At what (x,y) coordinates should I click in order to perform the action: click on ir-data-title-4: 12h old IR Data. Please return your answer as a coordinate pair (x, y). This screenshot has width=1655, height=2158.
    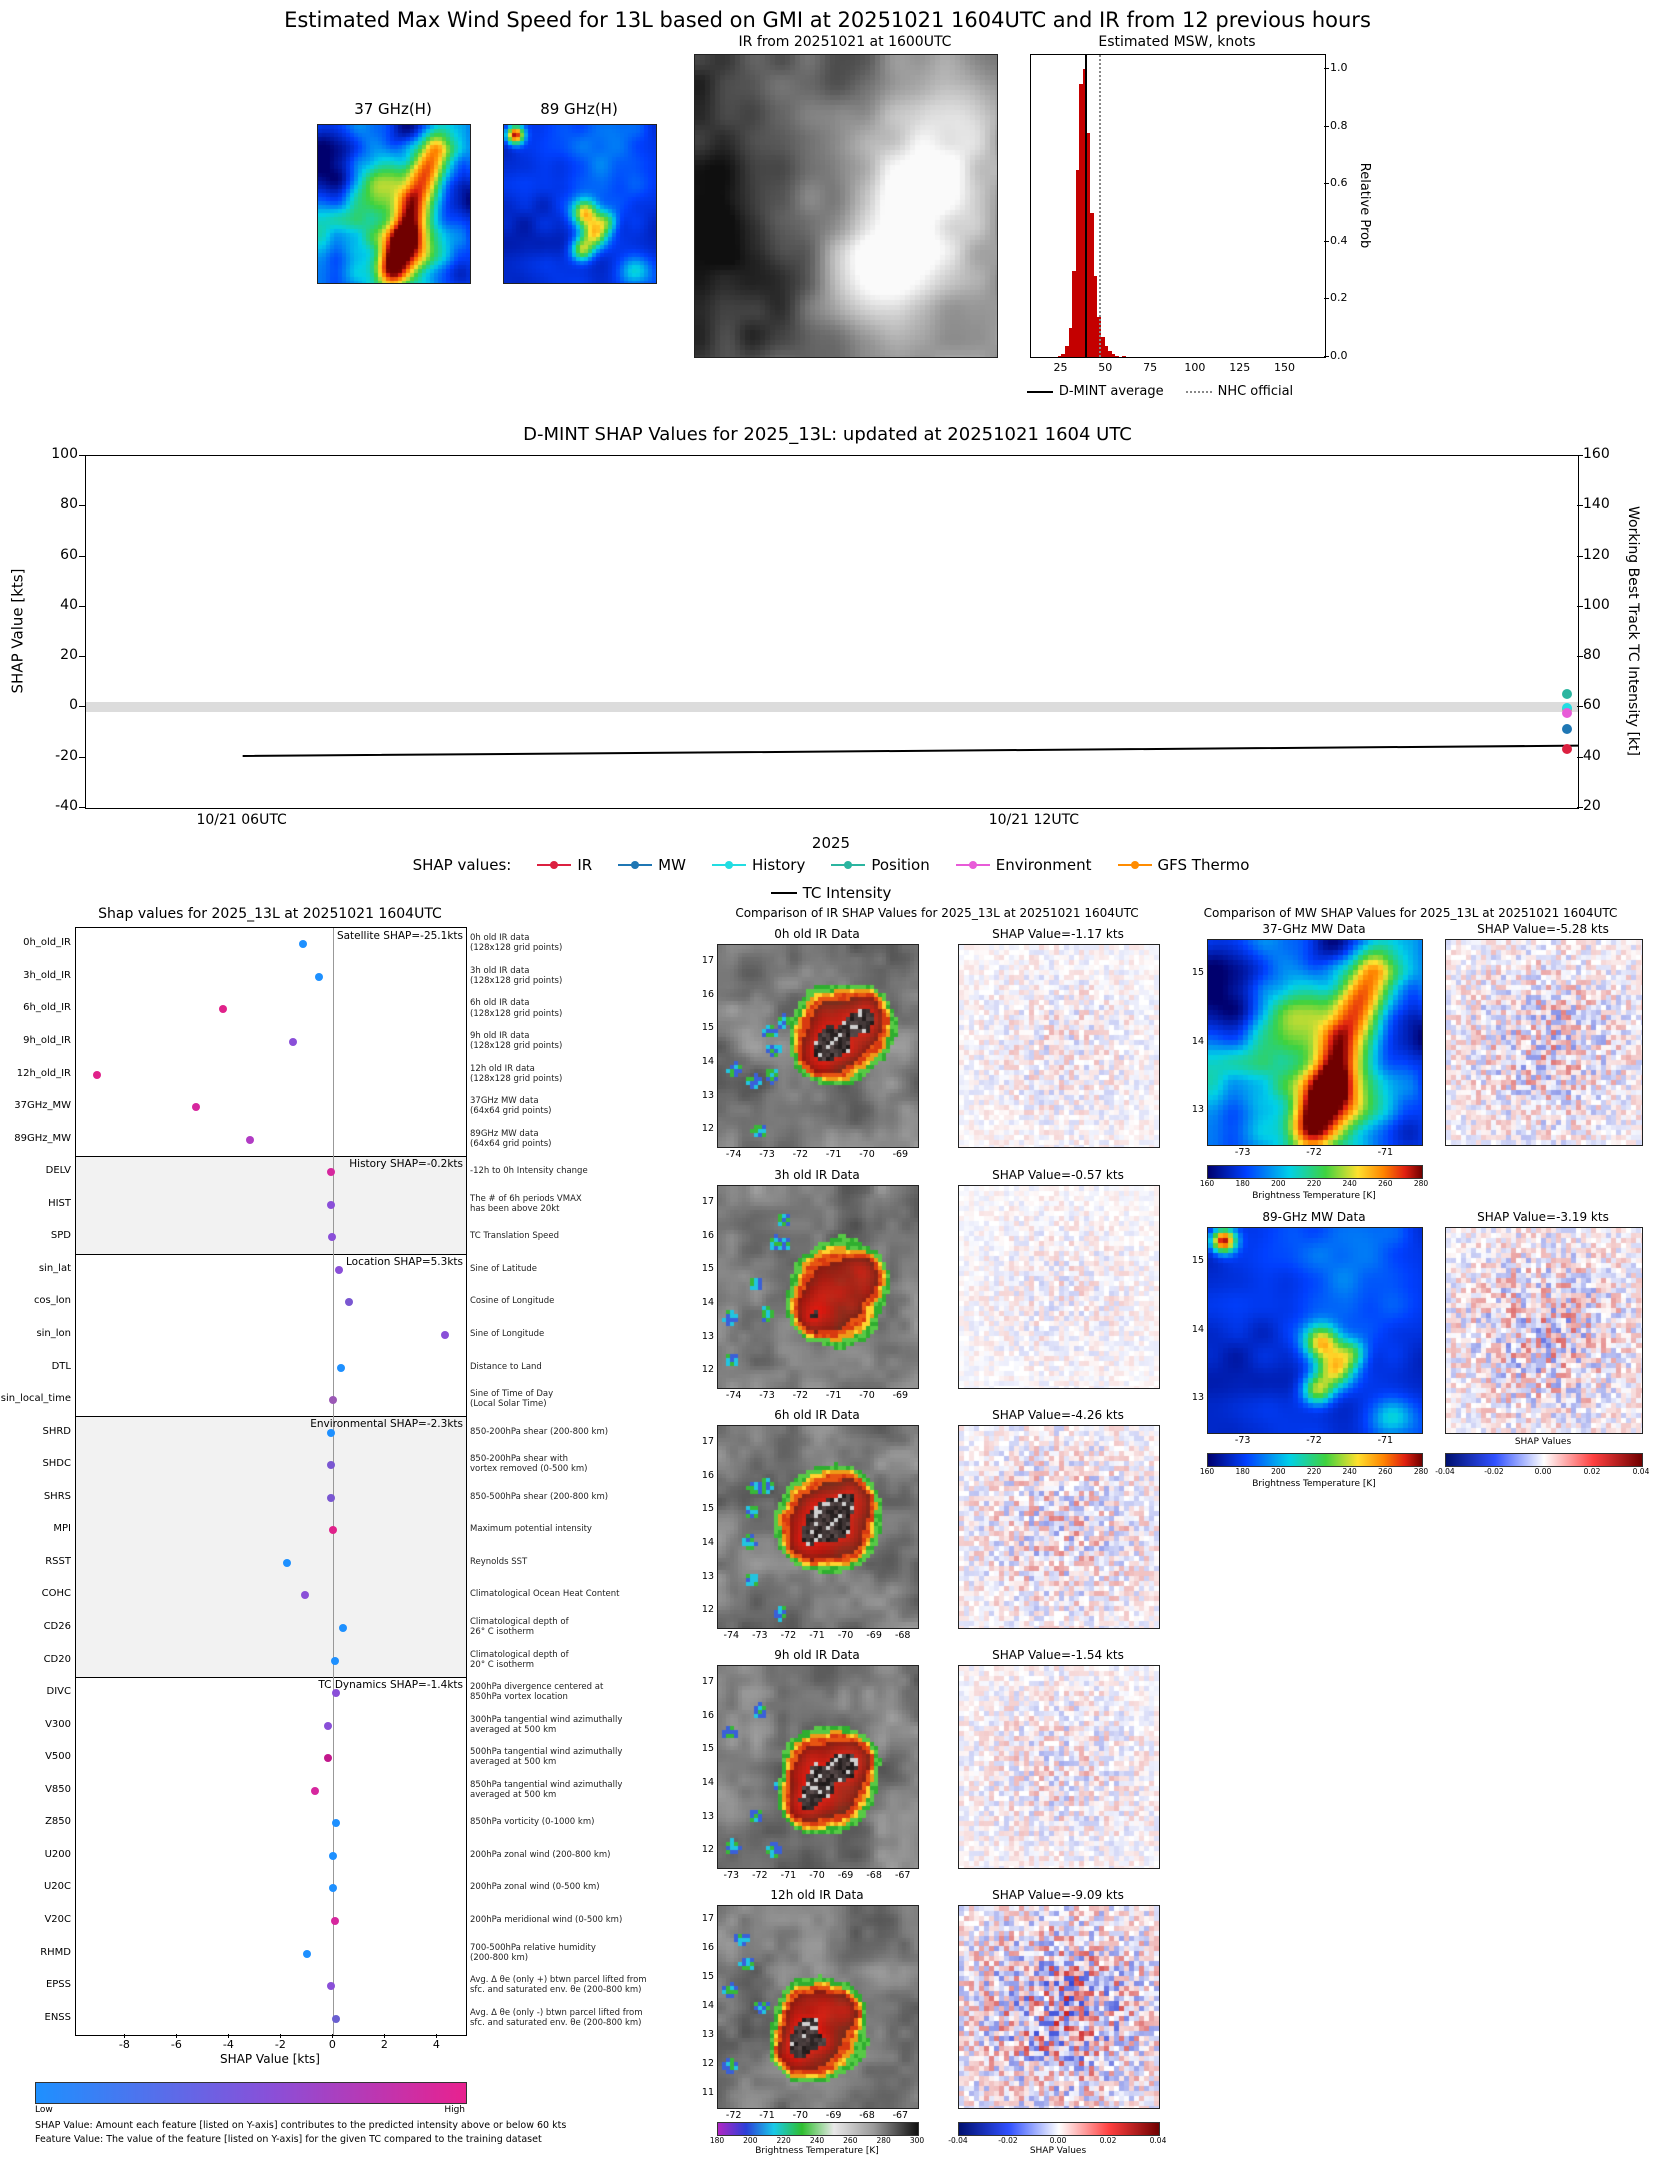
    Looking at the image, I should click on (817, 1895).